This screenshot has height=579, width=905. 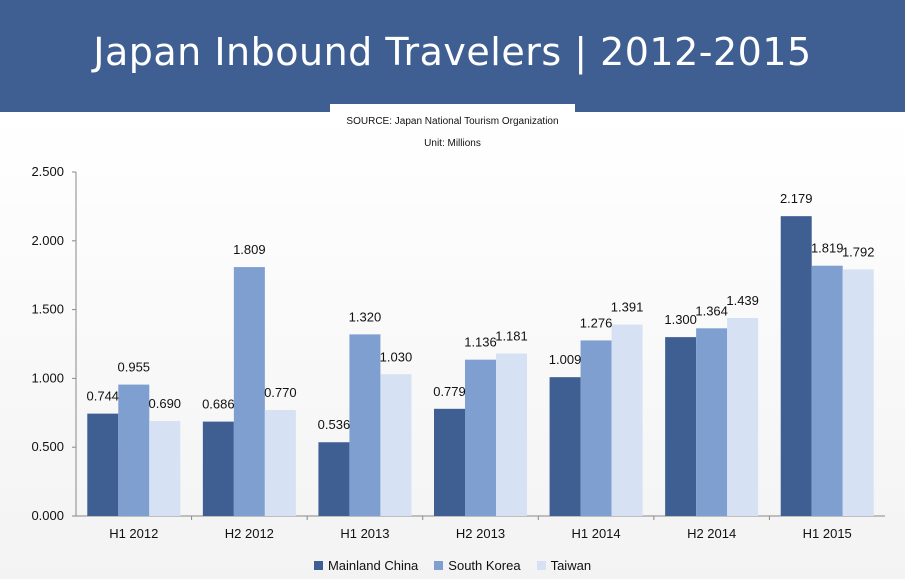 I want to click on data-label: 1.009, so click(x=565, y=359).